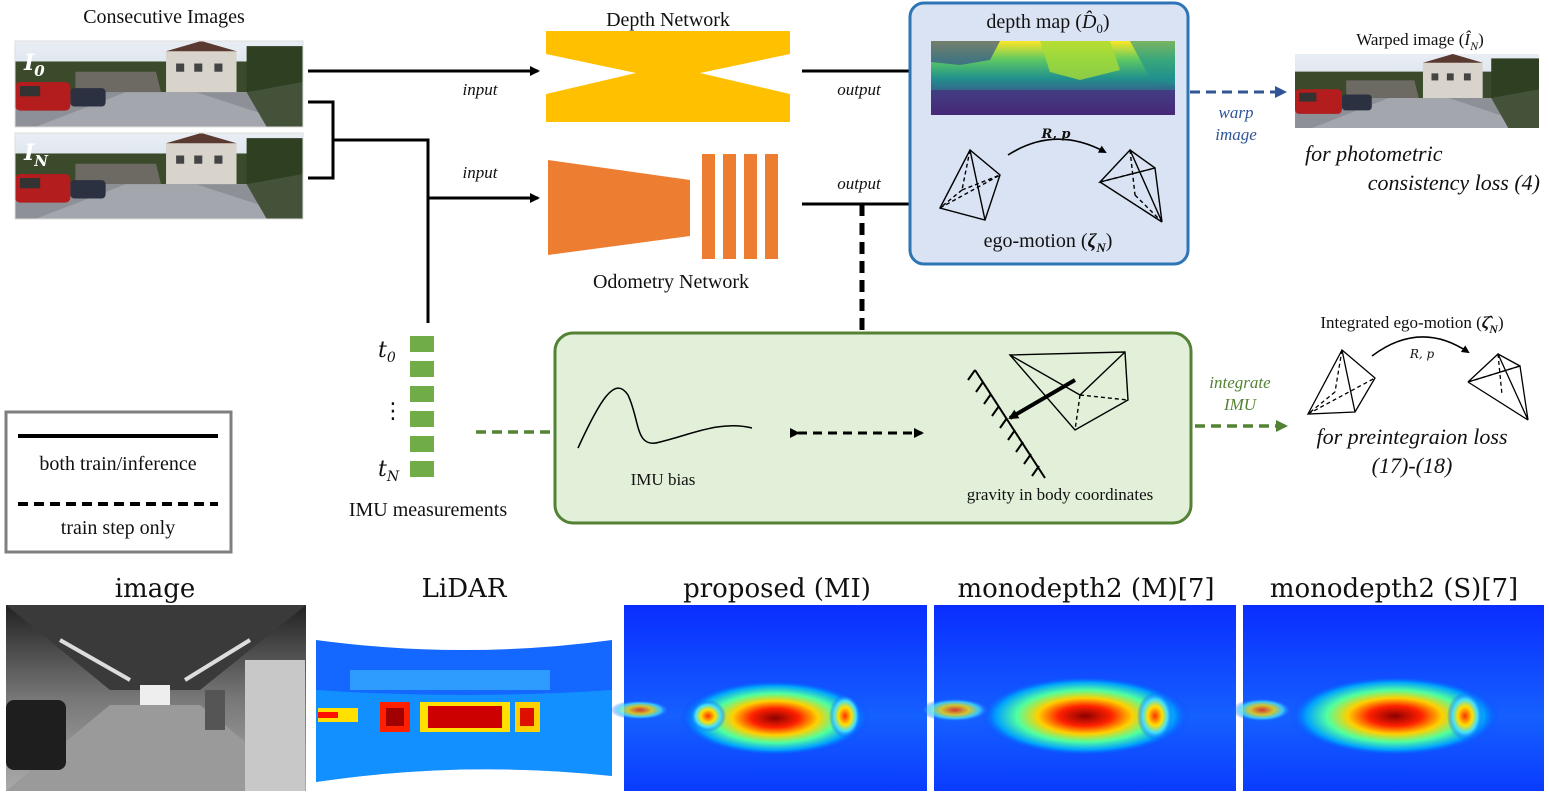 This screenshot has width=1549, height=797. What do you see at coordinates (36, 155) in the screenshot?
I see `frame-in-label: IN` at bounding box center [36, 155].